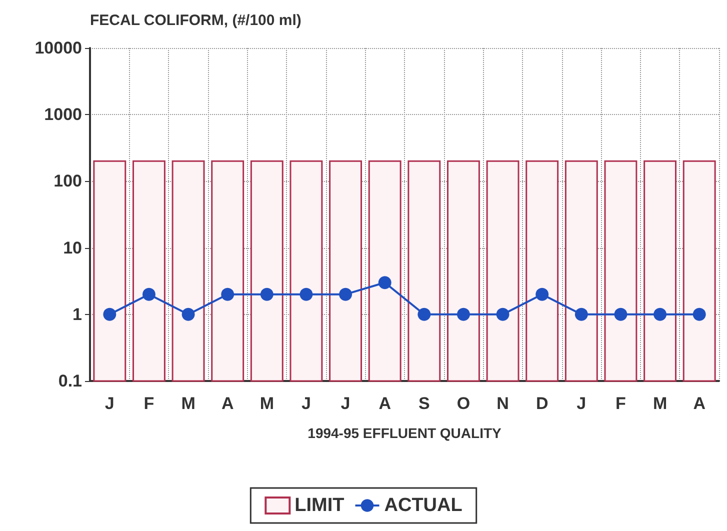 This screenshot has width=727, height=531. Describe the element at coordinates (72, 248) in the screenshot. I see `y-tick-label: 10` at that location.